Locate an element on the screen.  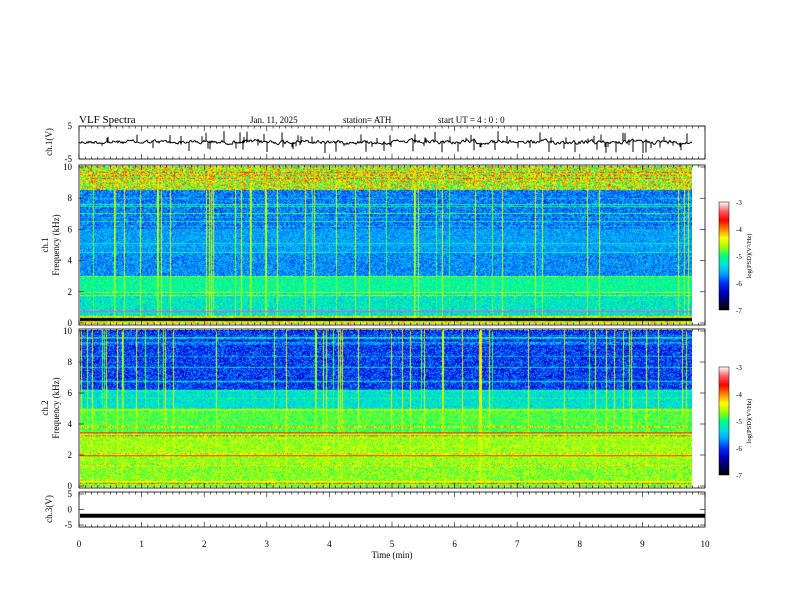
ch1-waveform-y-tick-label: 5 is located at coordinates (70, 126).